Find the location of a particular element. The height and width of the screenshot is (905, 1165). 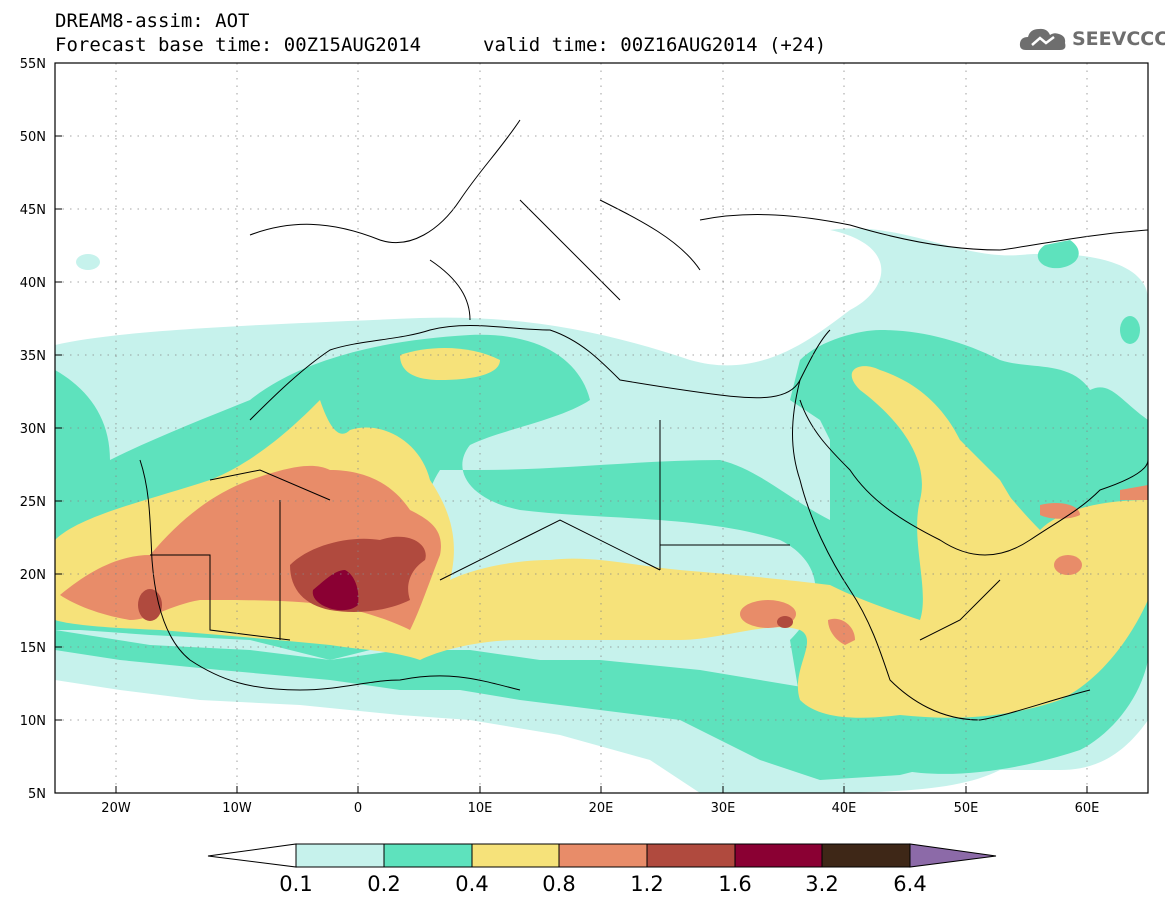

lat-label: 10N is located at coordinates (33, 721).